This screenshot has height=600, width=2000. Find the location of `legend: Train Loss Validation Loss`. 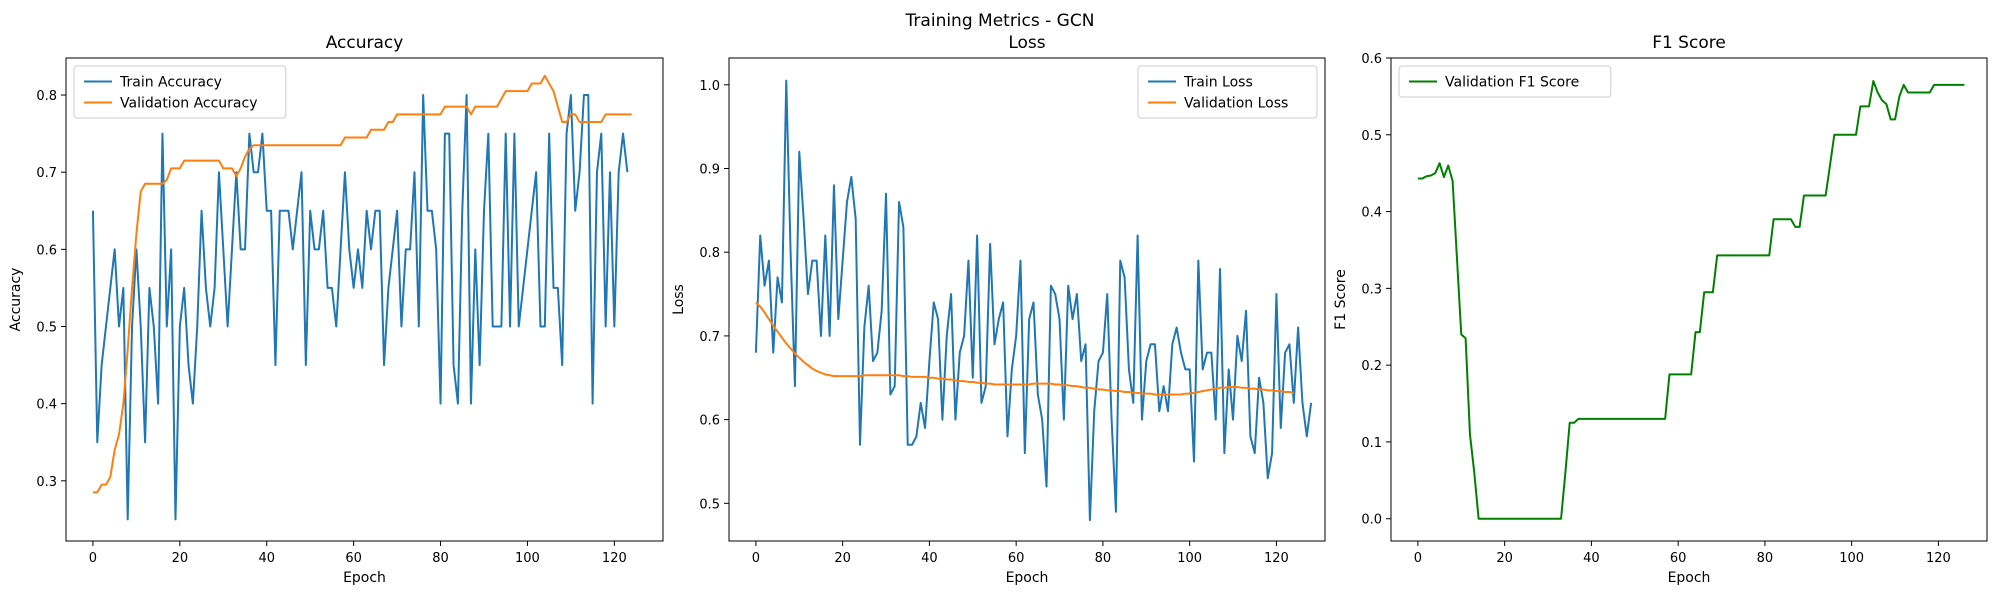

legend: Train Loss Validation Loss is located at coordinates (1227, 92).